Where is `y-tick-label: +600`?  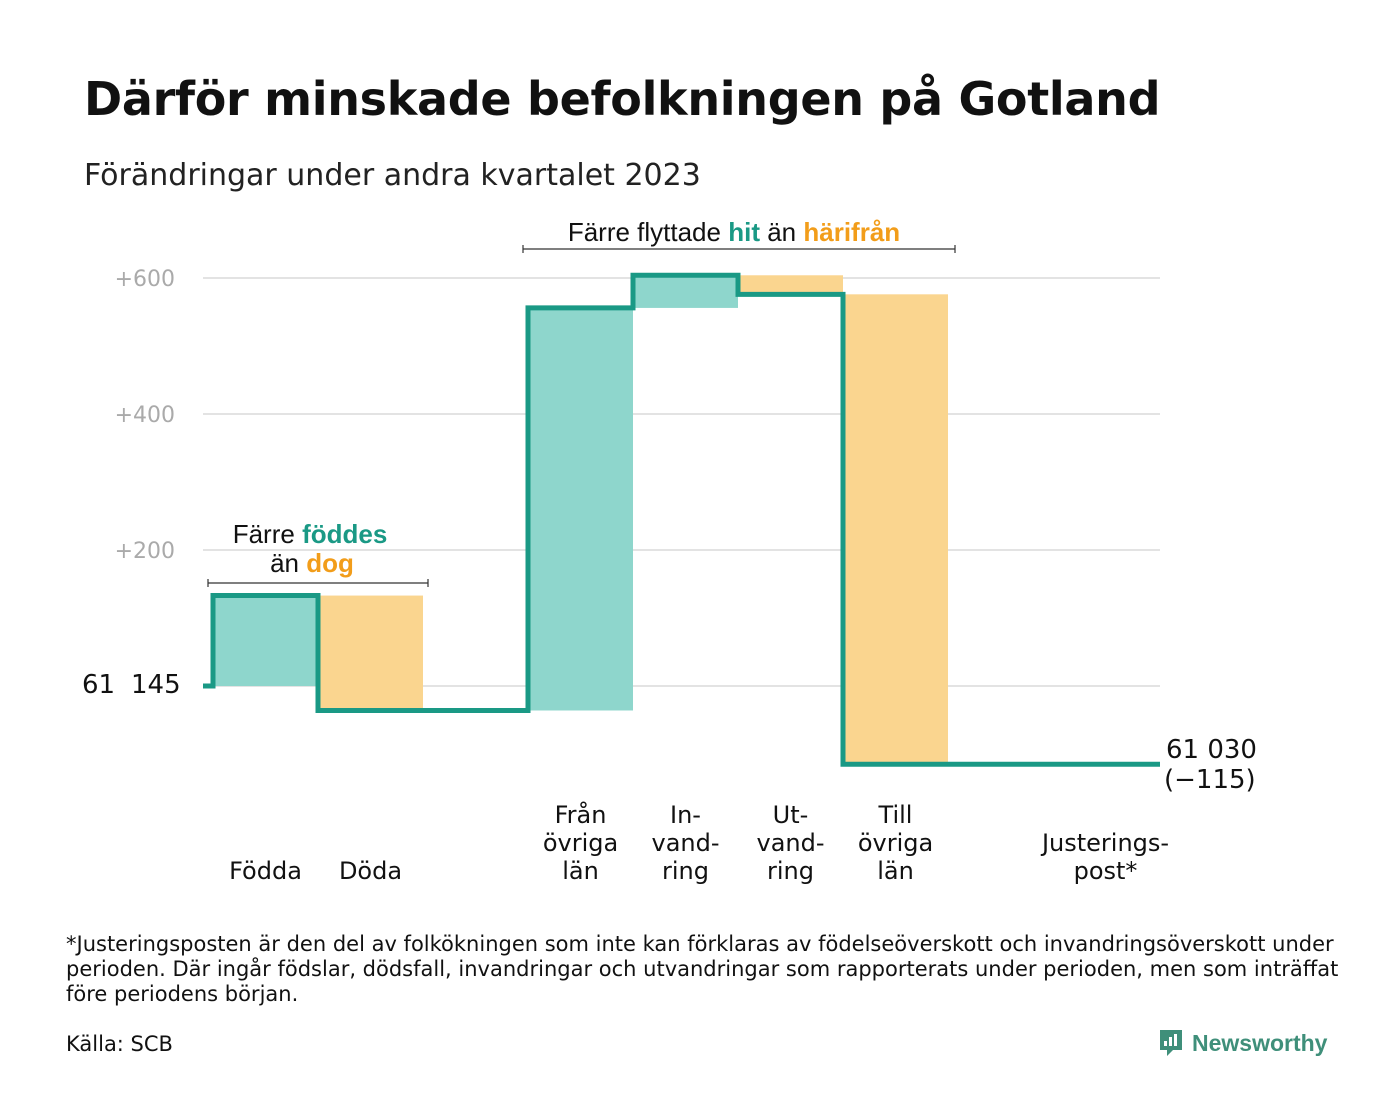 y-tick-label: +600 is located at coordinates (145, 279).